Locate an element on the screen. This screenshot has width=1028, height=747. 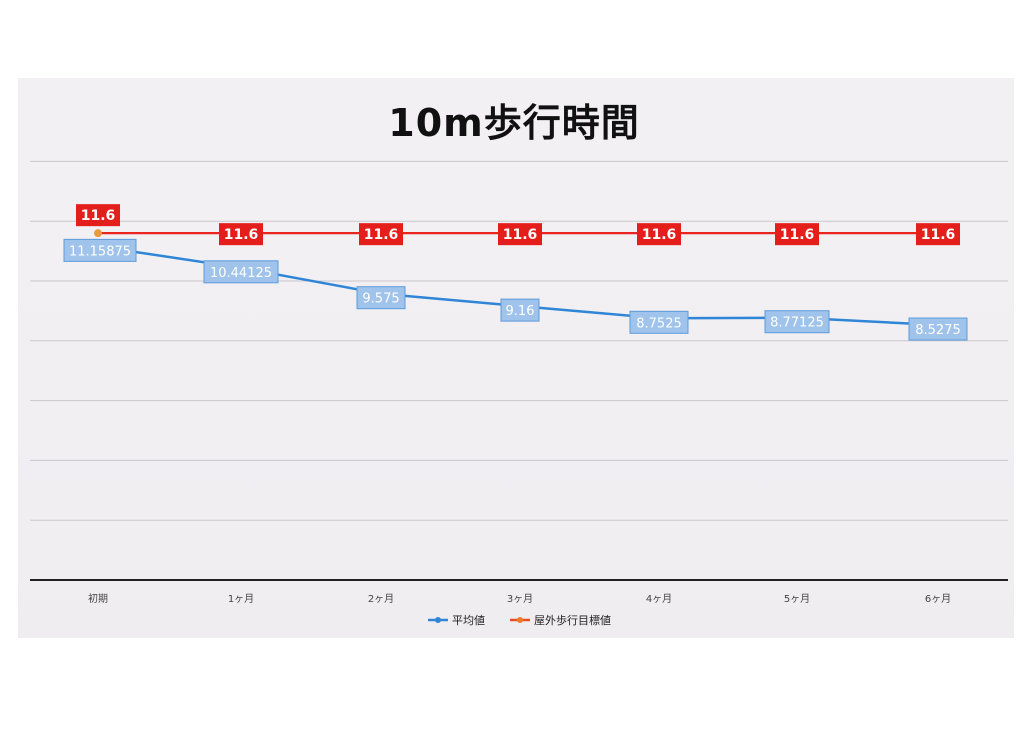
data-label-average: 8.77125 is located at coordinates (797, 323).